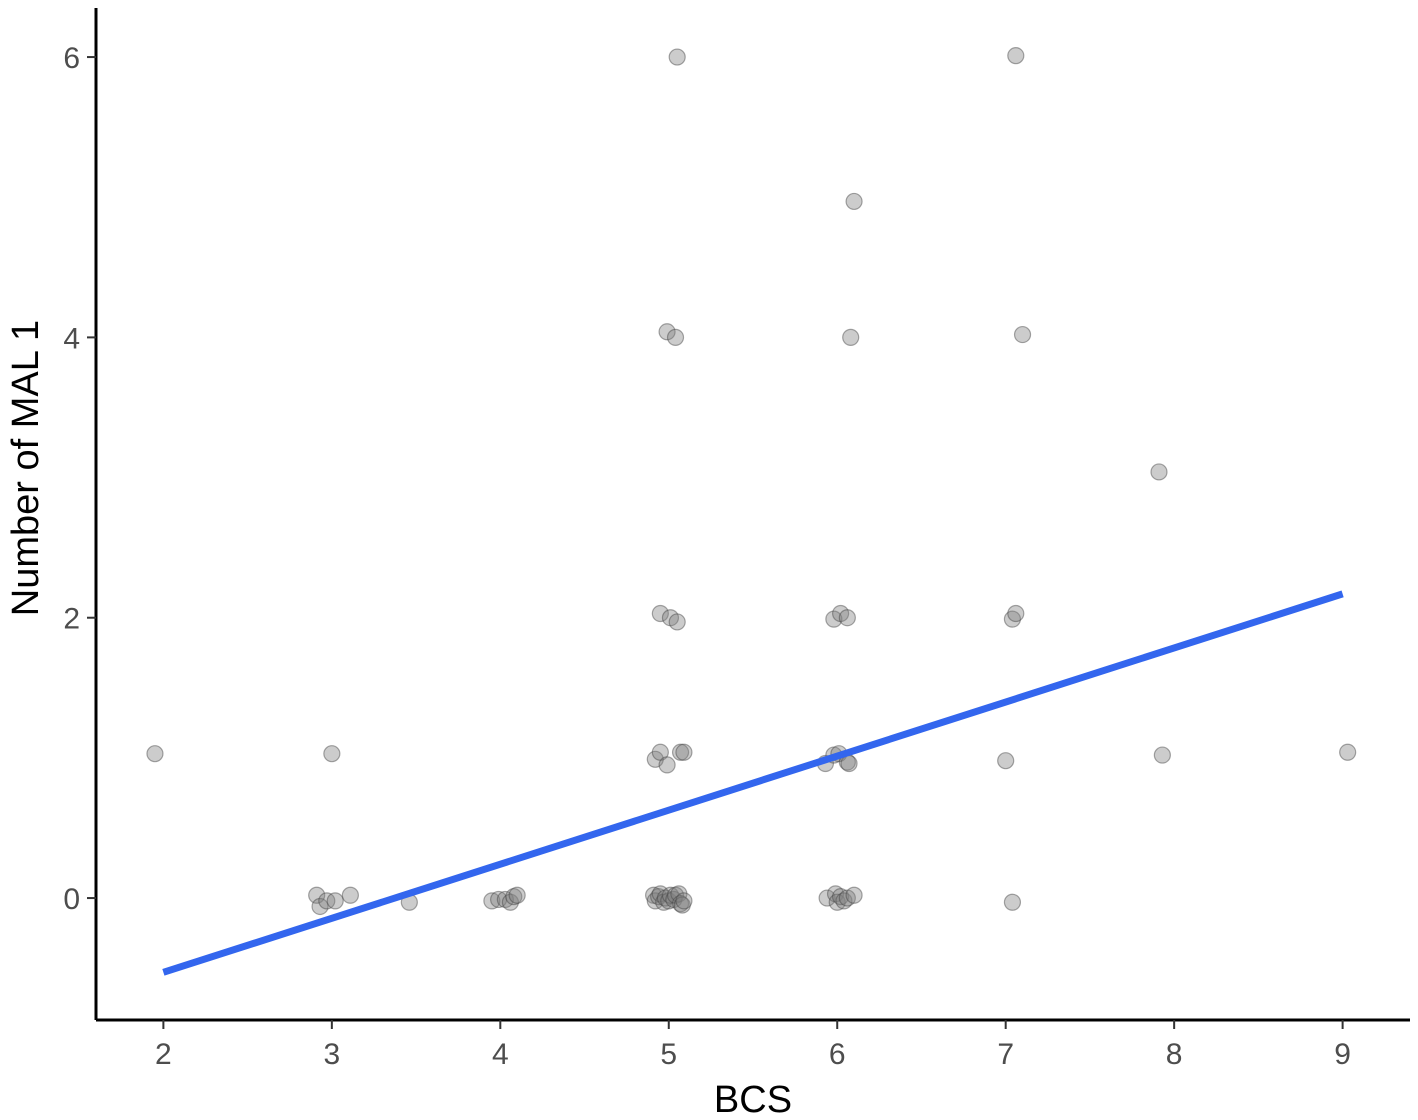  What do you see at coordinates (668, 1054) in the screenshot?
I see `x-tick-label: 5` at bounding box center [668, 1054].